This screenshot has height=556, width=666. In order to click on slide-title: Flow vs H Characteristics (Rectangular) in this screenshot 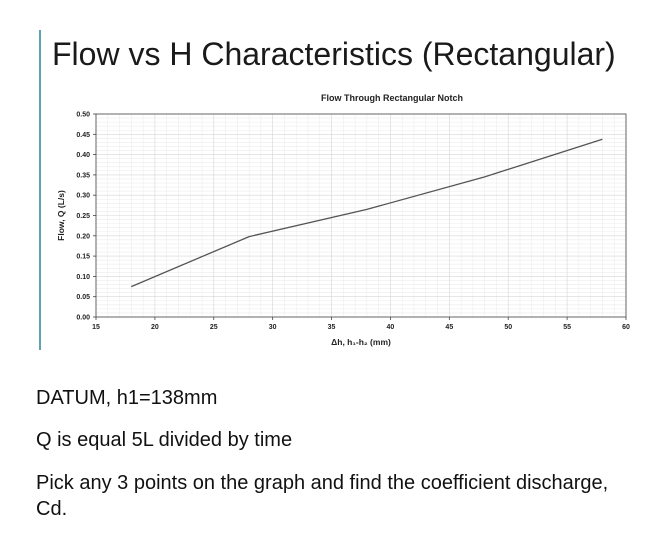, I will do `click(334, 54)`.